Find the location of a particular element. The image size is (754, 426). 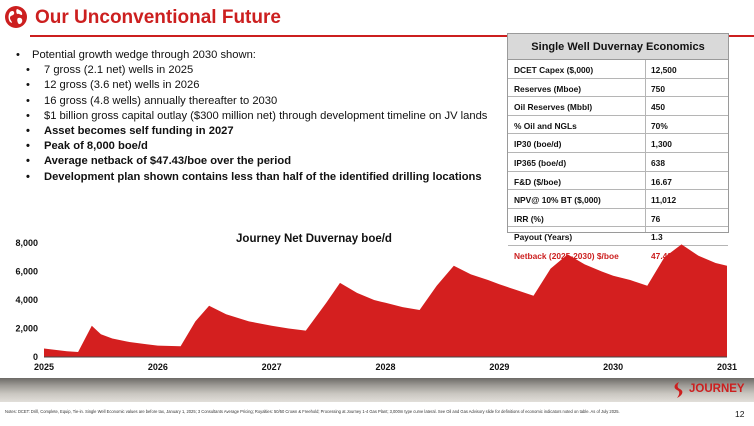

row-label: Payout (Years) is located at coordinates (543, 237).